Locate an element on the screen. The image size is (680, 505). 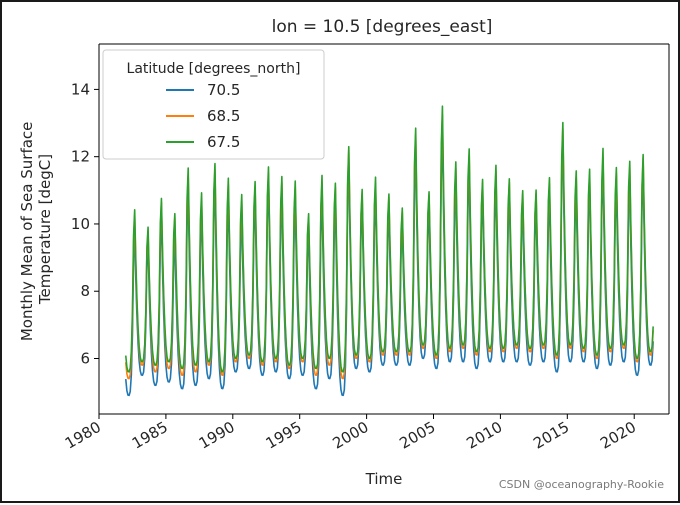
legend-label-67.5: 67.5 is located at coordinates (223, 142).